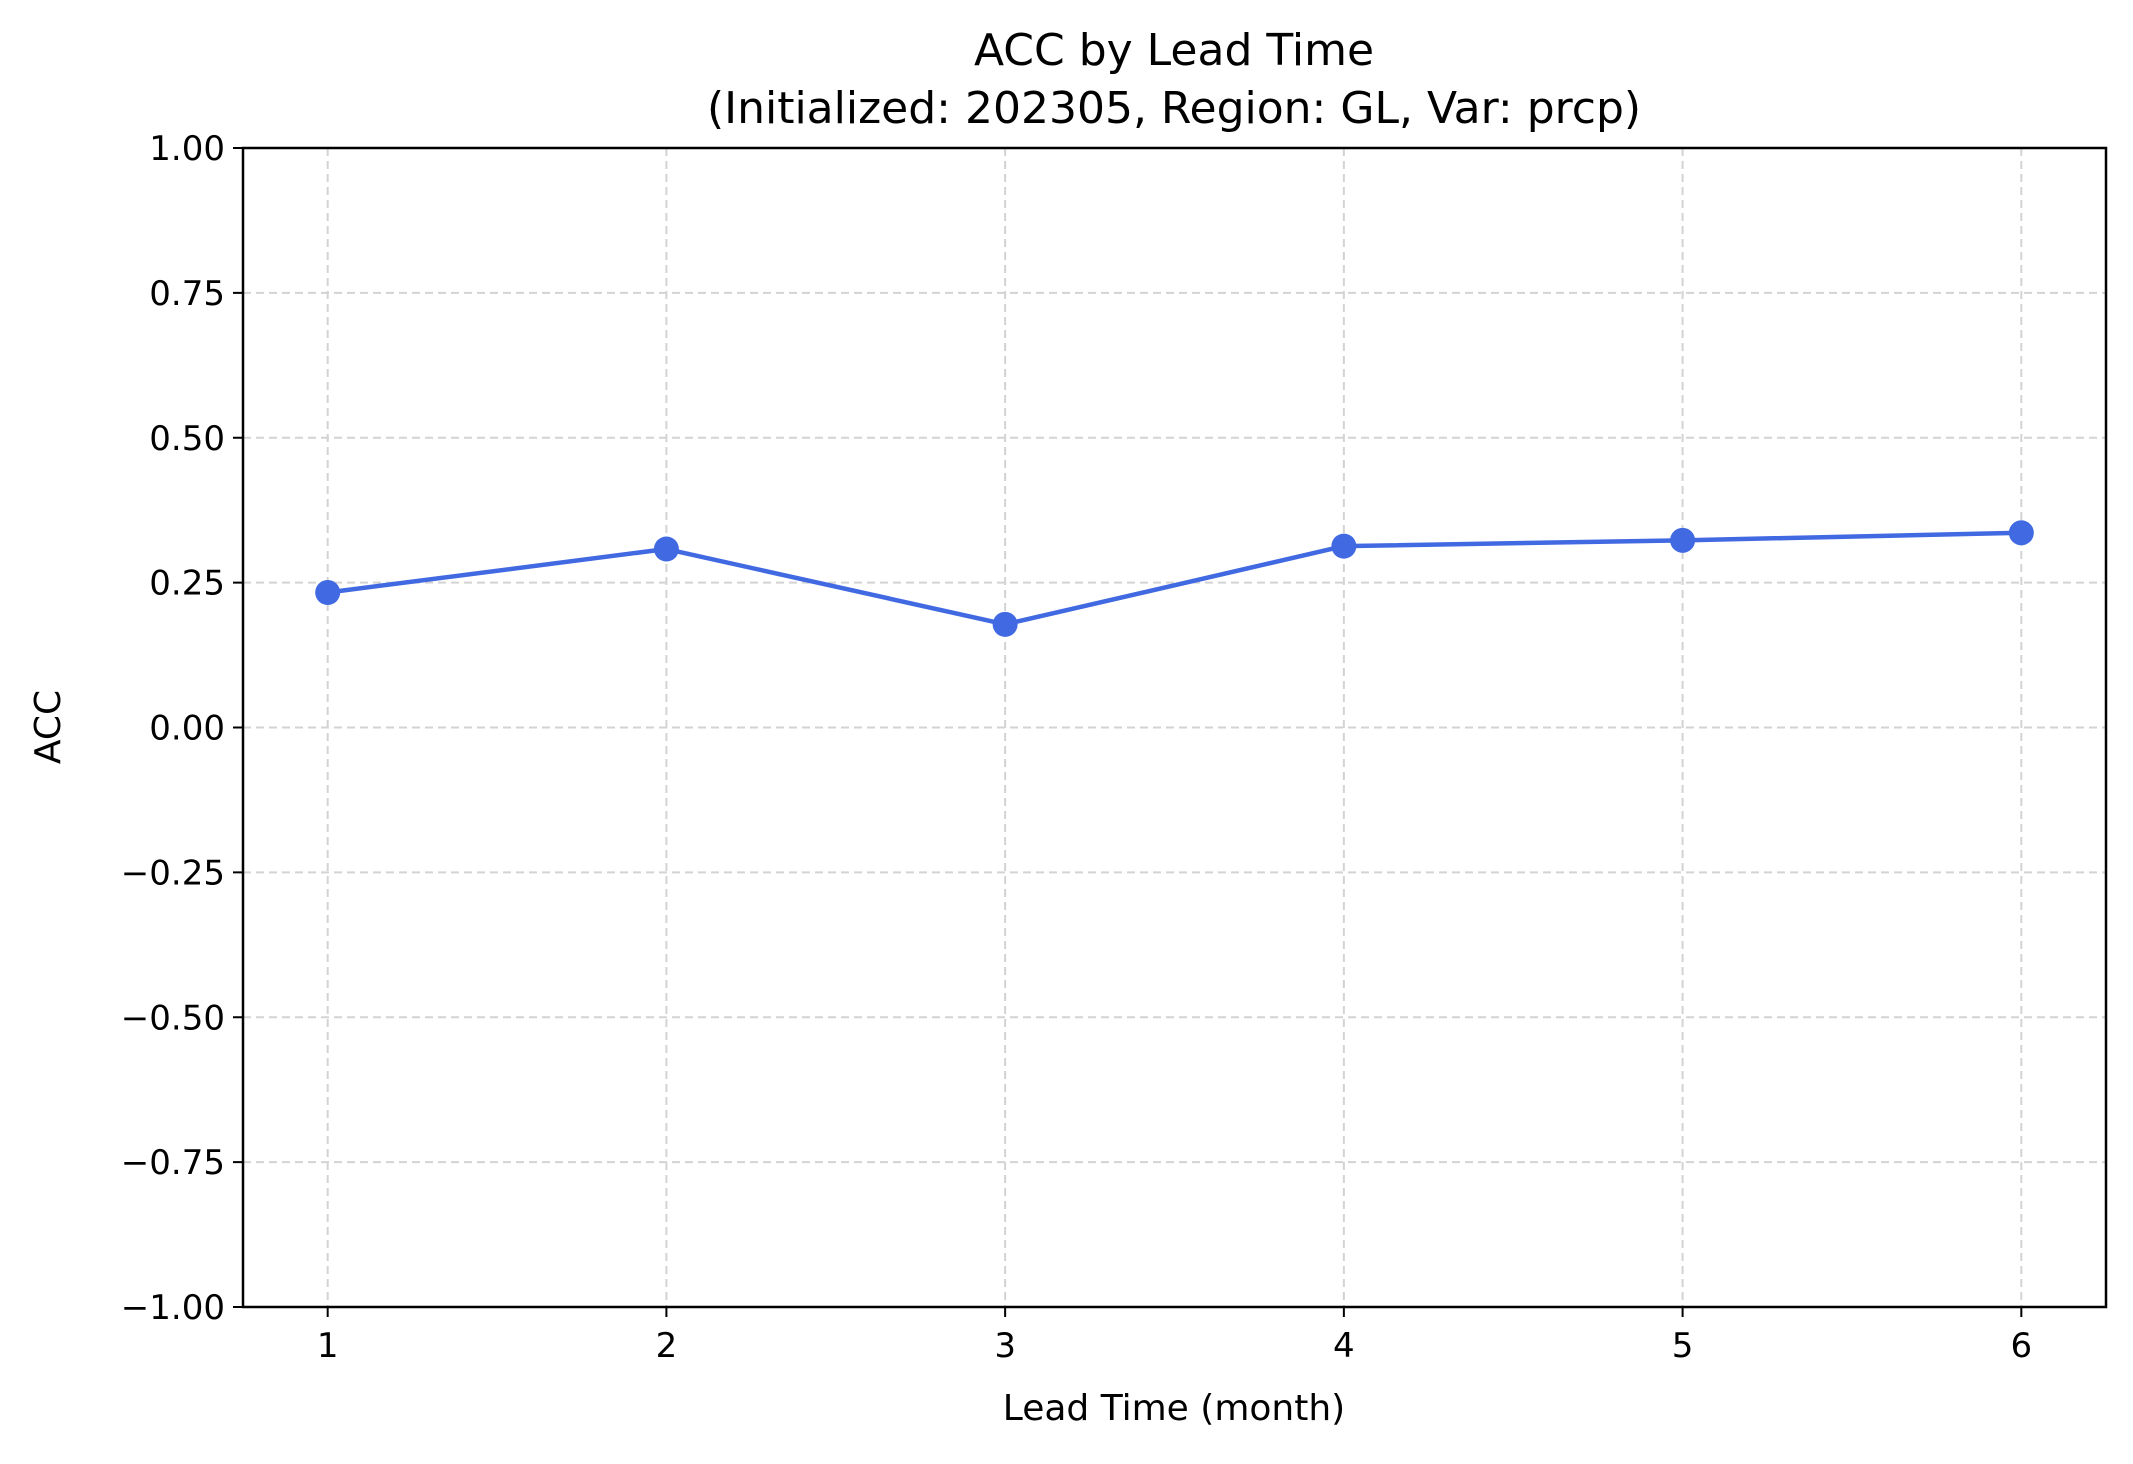 The width and height of the screenshot is (2133, 1464). What do you see at coordinates (187, 149) in the screenshot?
I see `y-tick-label: 1.00` at bounding box center [187, 149].